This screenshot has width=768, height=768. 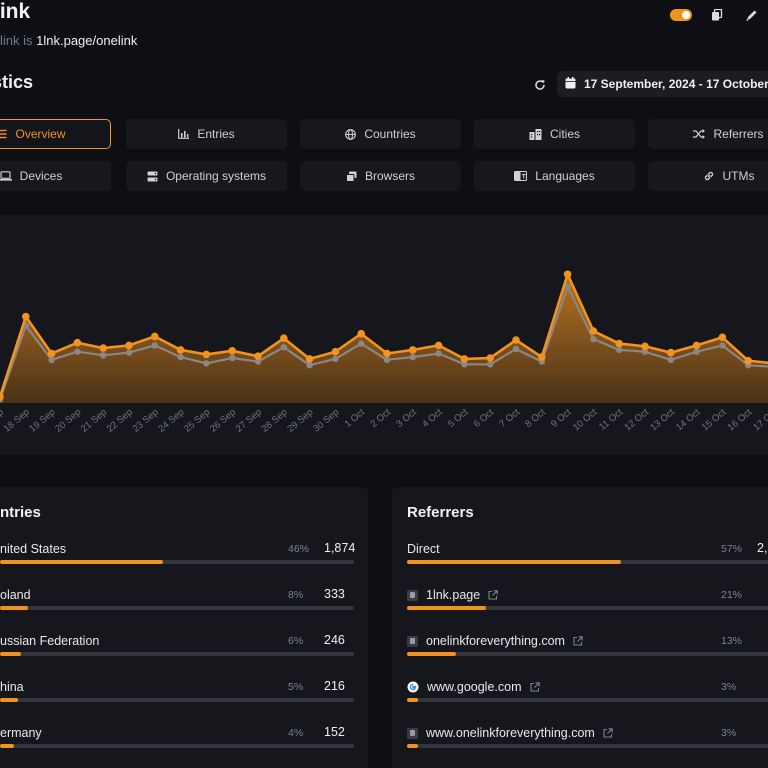 I want to click on row-name: hina, so click(x=12, y=687).